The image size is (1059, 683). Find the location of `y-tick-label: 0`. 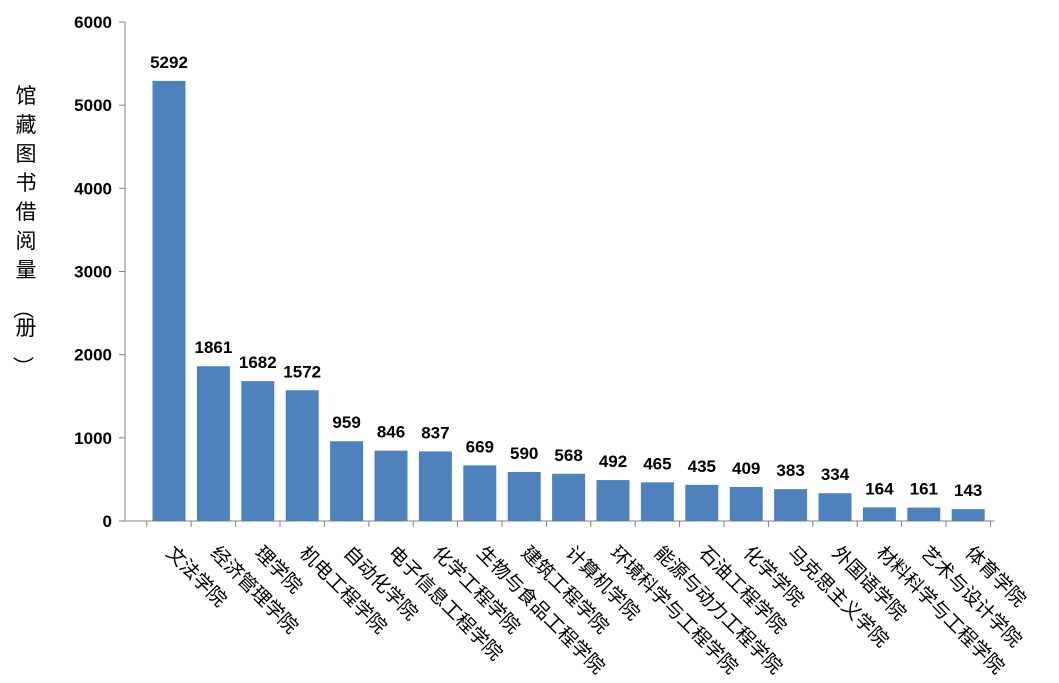

y-tick-label: 0 is located at coordinates (107, 521).